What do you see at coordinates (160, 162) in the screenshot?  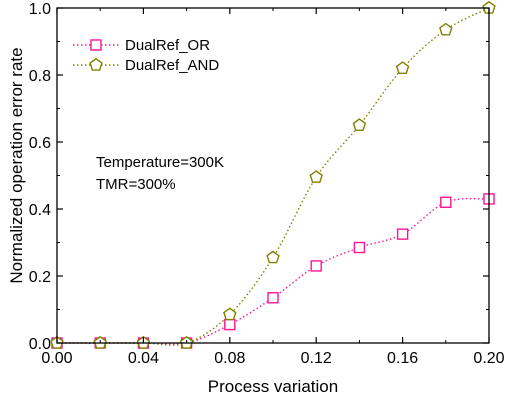 I see `annotation-temperature: Temperature=300K` at bounding box center [160, 162].